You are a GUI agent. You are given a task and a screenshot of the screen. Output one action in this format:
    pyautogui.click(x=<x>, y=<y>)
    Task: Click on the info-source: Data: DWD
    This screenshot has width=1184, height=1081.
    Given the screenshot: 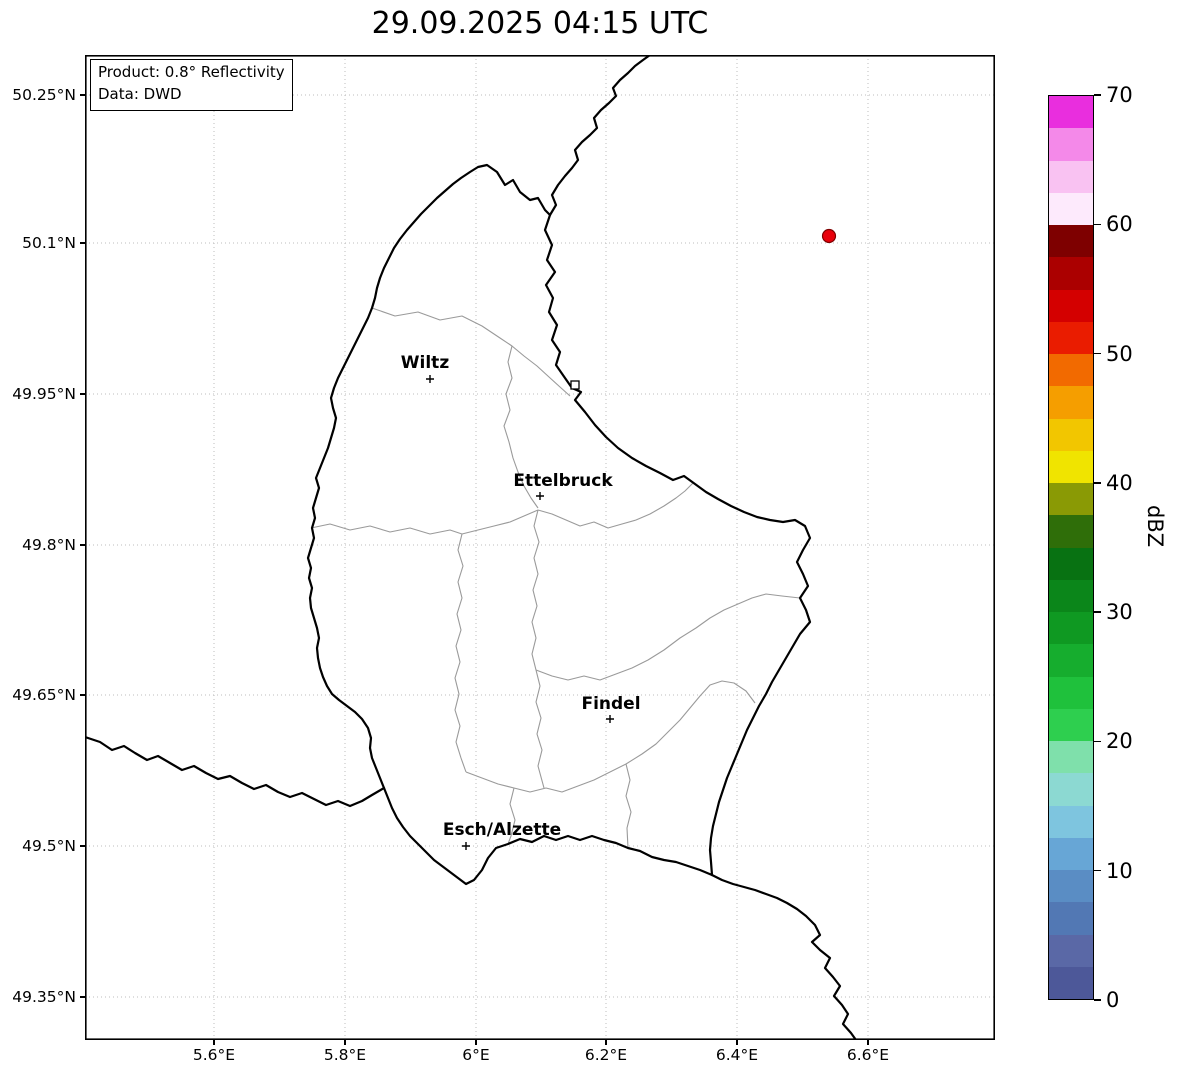 What is the action you would take?
    pyautogui.click(x=140, y=93)
    